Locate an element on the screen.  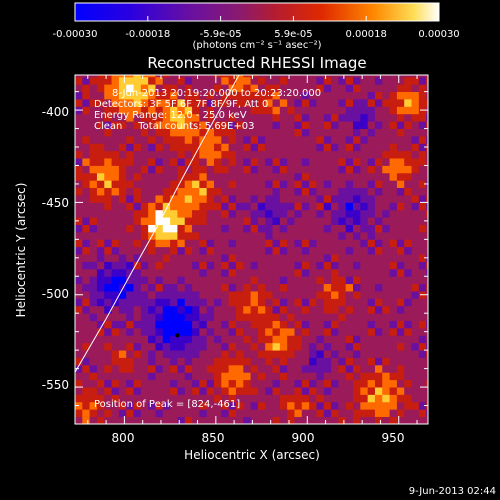
y-tick-label: -500 is located at coordinates (55, 294).